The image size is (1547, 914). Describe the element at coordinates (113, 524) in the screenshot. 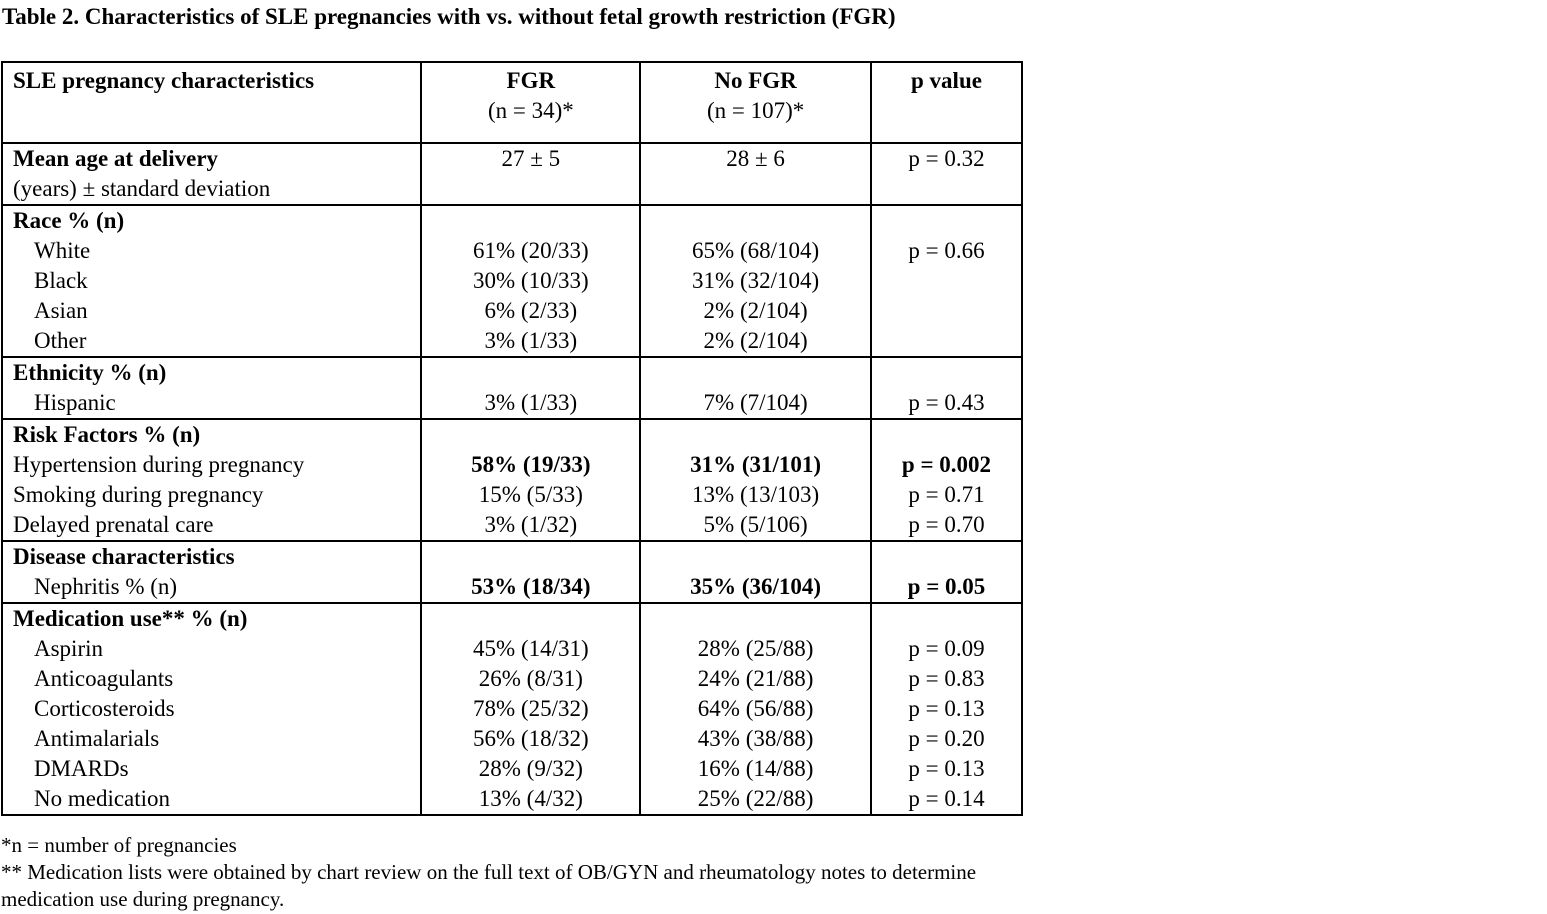

I see `risk-label-prenatal-care: Delayed prenatal care` at that location.